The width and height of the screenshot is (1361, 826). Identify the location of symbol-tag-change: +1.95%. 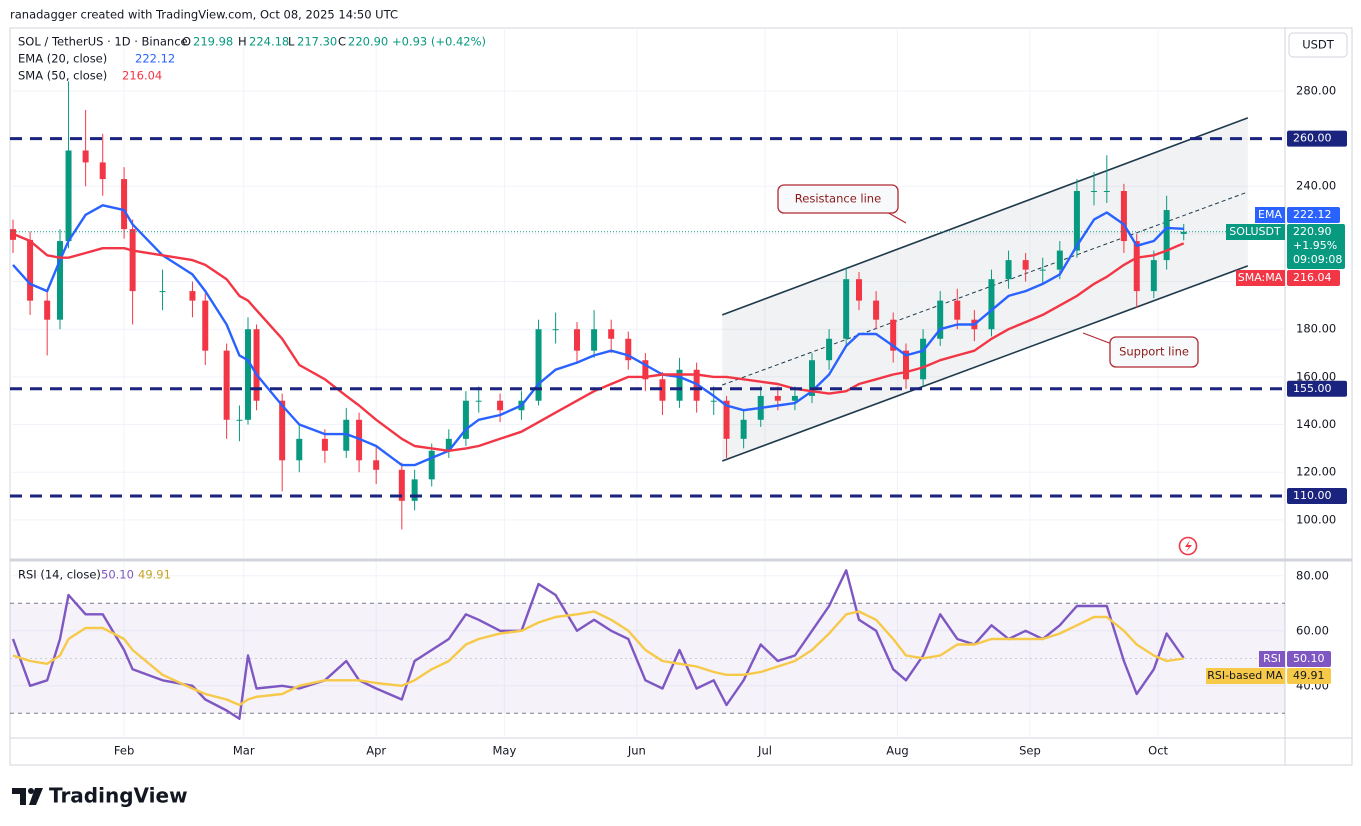
(1315, 245).